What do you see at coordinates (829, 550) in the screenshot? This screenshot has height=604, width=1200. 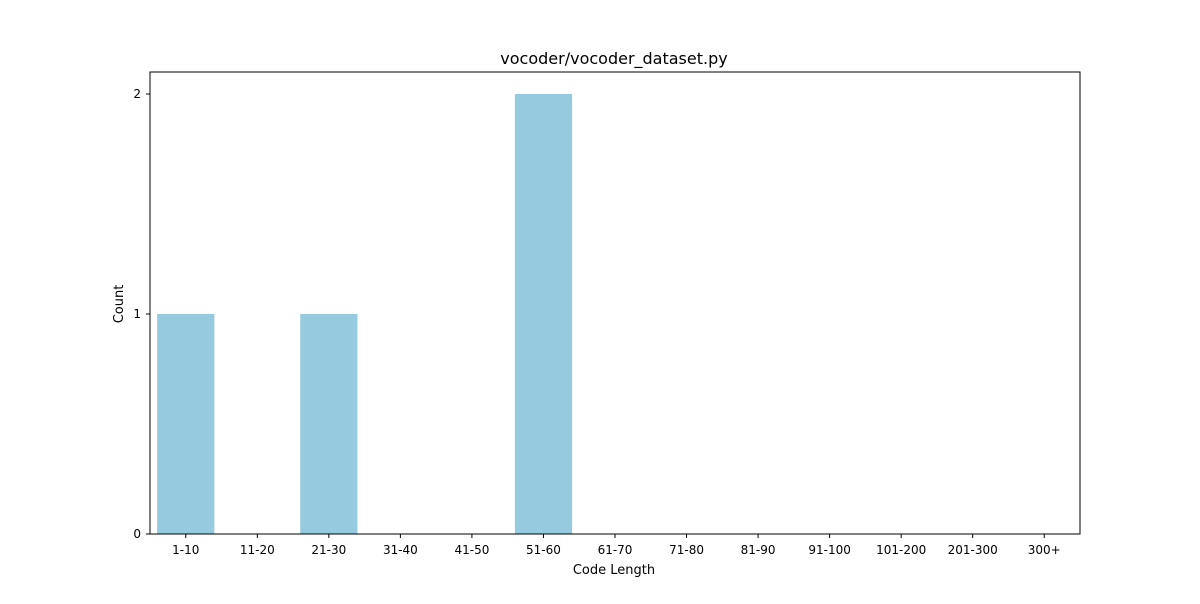 I see `x-tick-label: 91-100` at bounding box center [829, 550].